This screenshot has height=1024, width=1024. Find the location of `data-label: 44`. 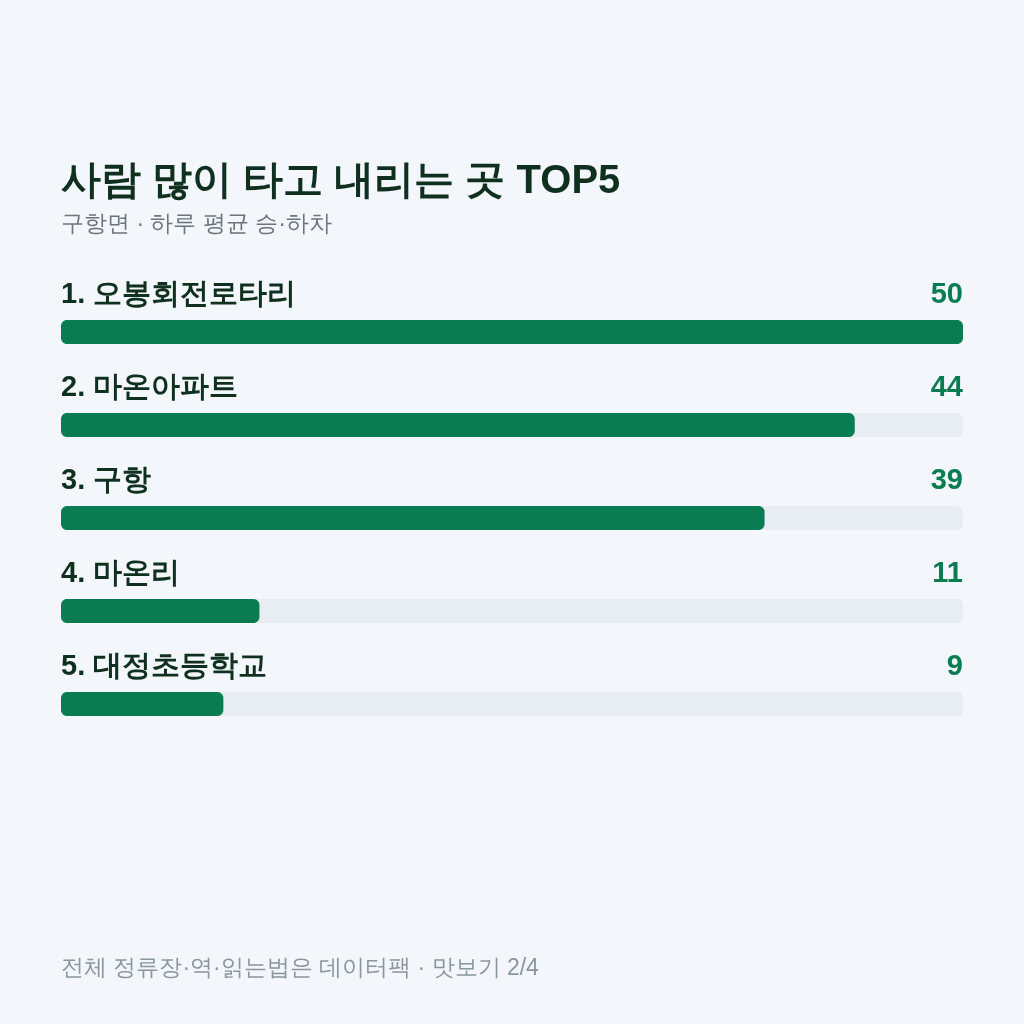

data-label: 44 is located at coordinates (946, 386).